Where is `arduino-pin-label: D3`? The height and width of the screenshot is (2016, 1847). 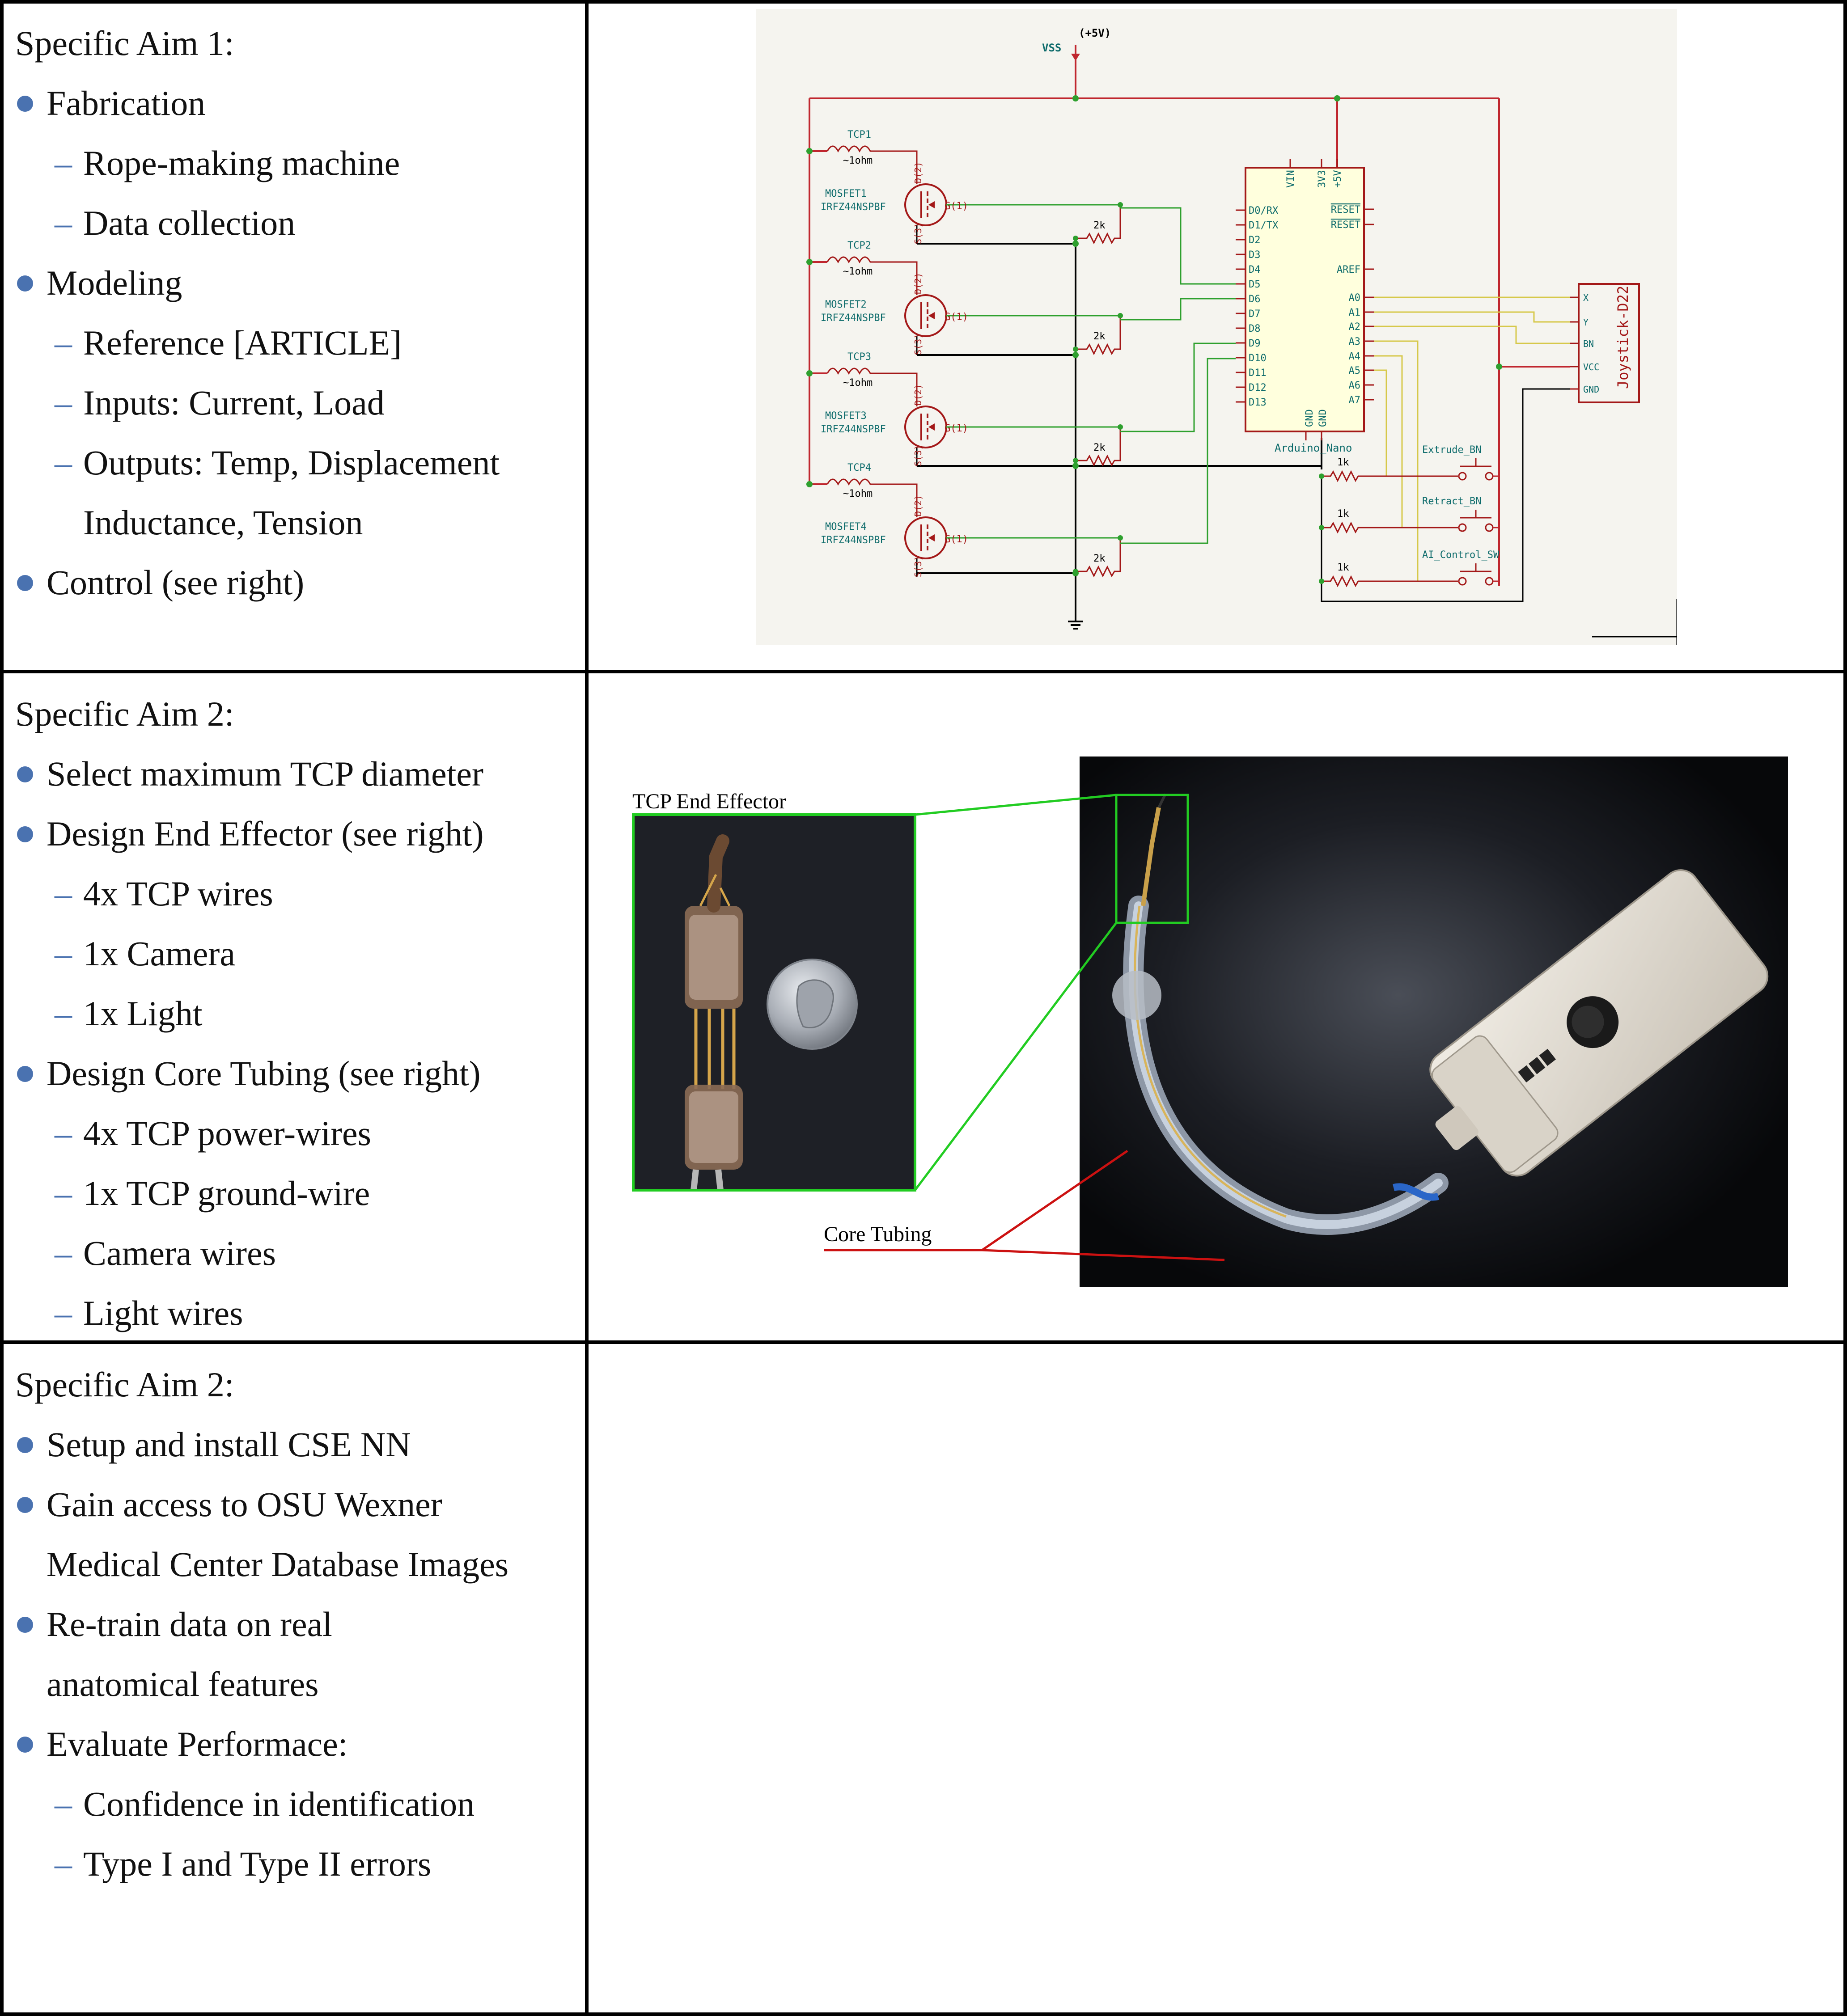 arduino-pin-label: D3 is located at coordinates (1255, 255).